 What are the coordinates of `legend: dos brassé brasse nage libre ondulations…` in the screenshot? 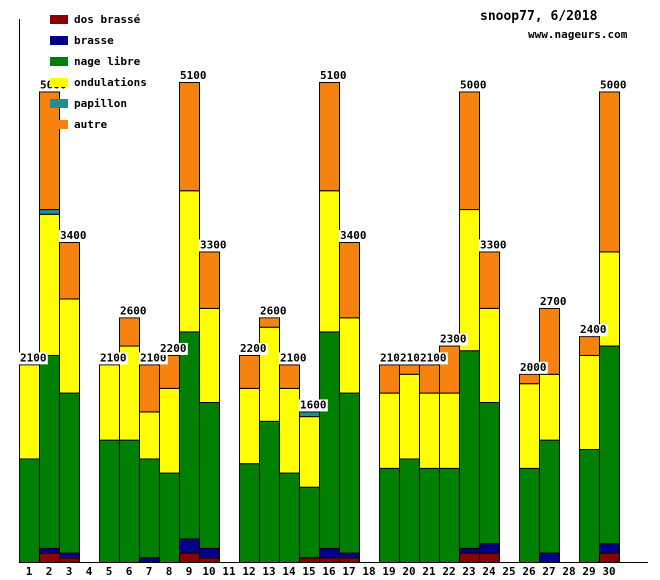 It's located at (98, 72).